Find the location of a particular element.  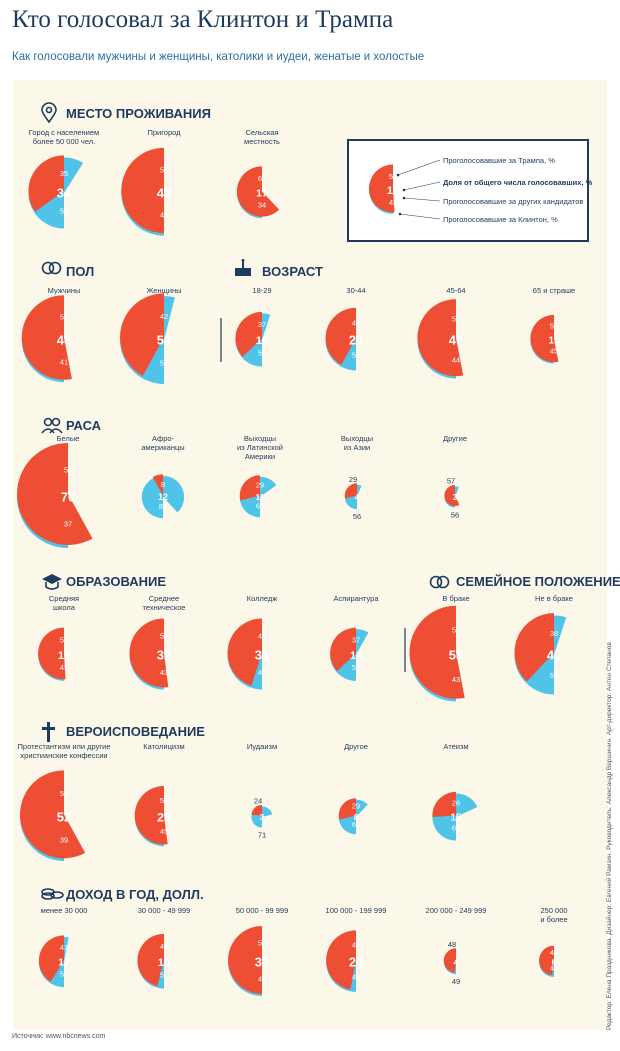

category-label-line: менее 30 000 is located at coordinates (64, 910).